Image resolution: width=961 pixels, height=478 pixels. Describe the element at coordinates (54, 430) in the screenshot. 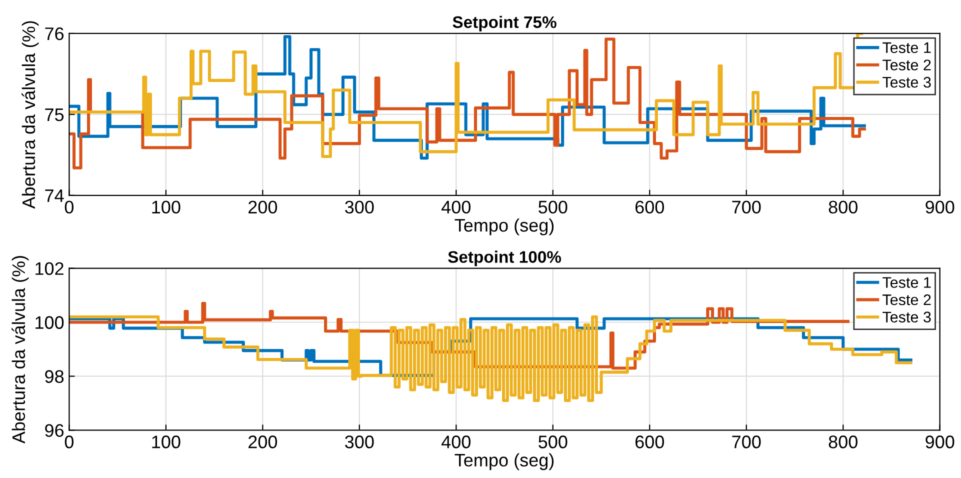

I see `y-tick-label: 96` at that location.